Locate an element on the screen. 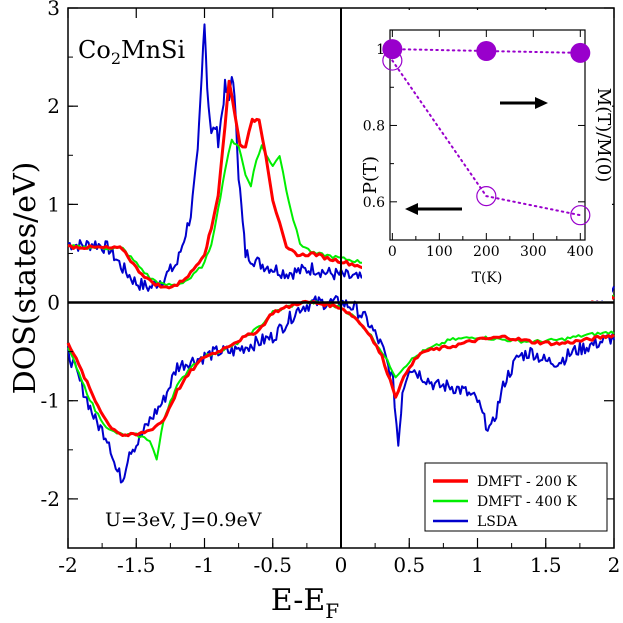  inset-x-tick-label: 100 is located at coordinates (439, 252).